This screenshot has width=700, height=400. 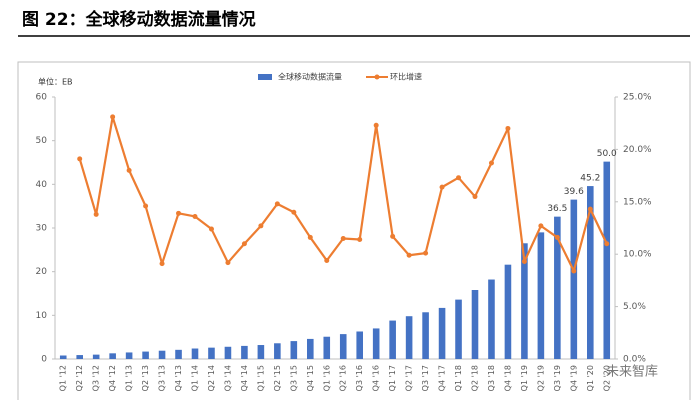 What do you see at coordinates (540, 378) in the screenshot?
I see `x-tick-label: Q2 '19` at bounding box center [540, 378].